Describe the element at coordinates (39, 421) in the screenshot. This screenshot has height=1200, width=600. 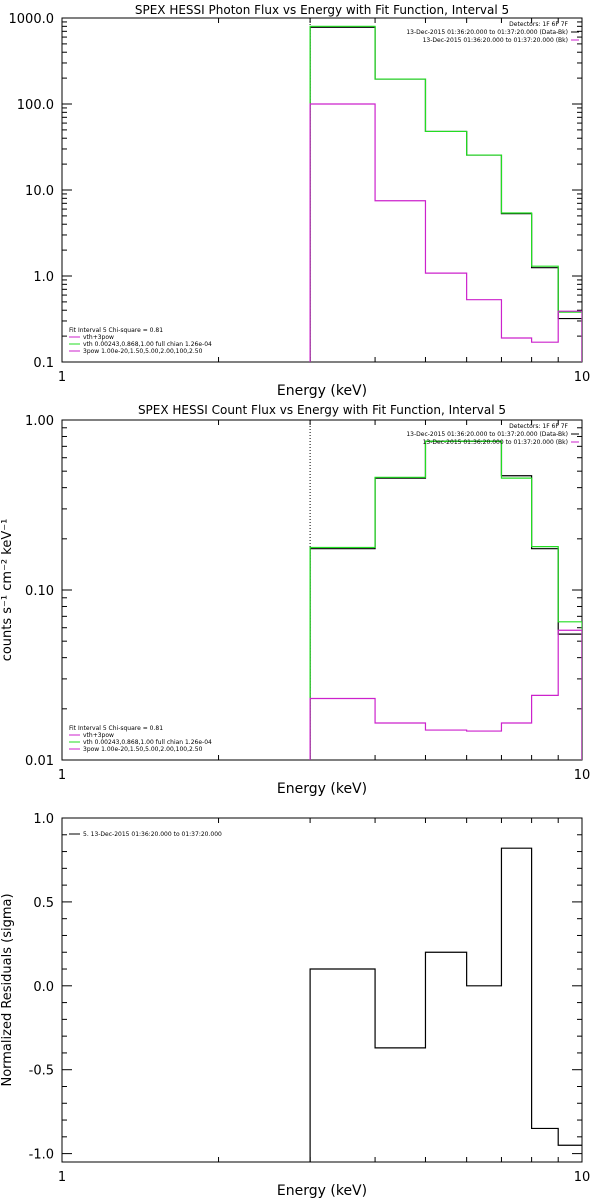
I see `y-tick-label: 1.00` at that location.